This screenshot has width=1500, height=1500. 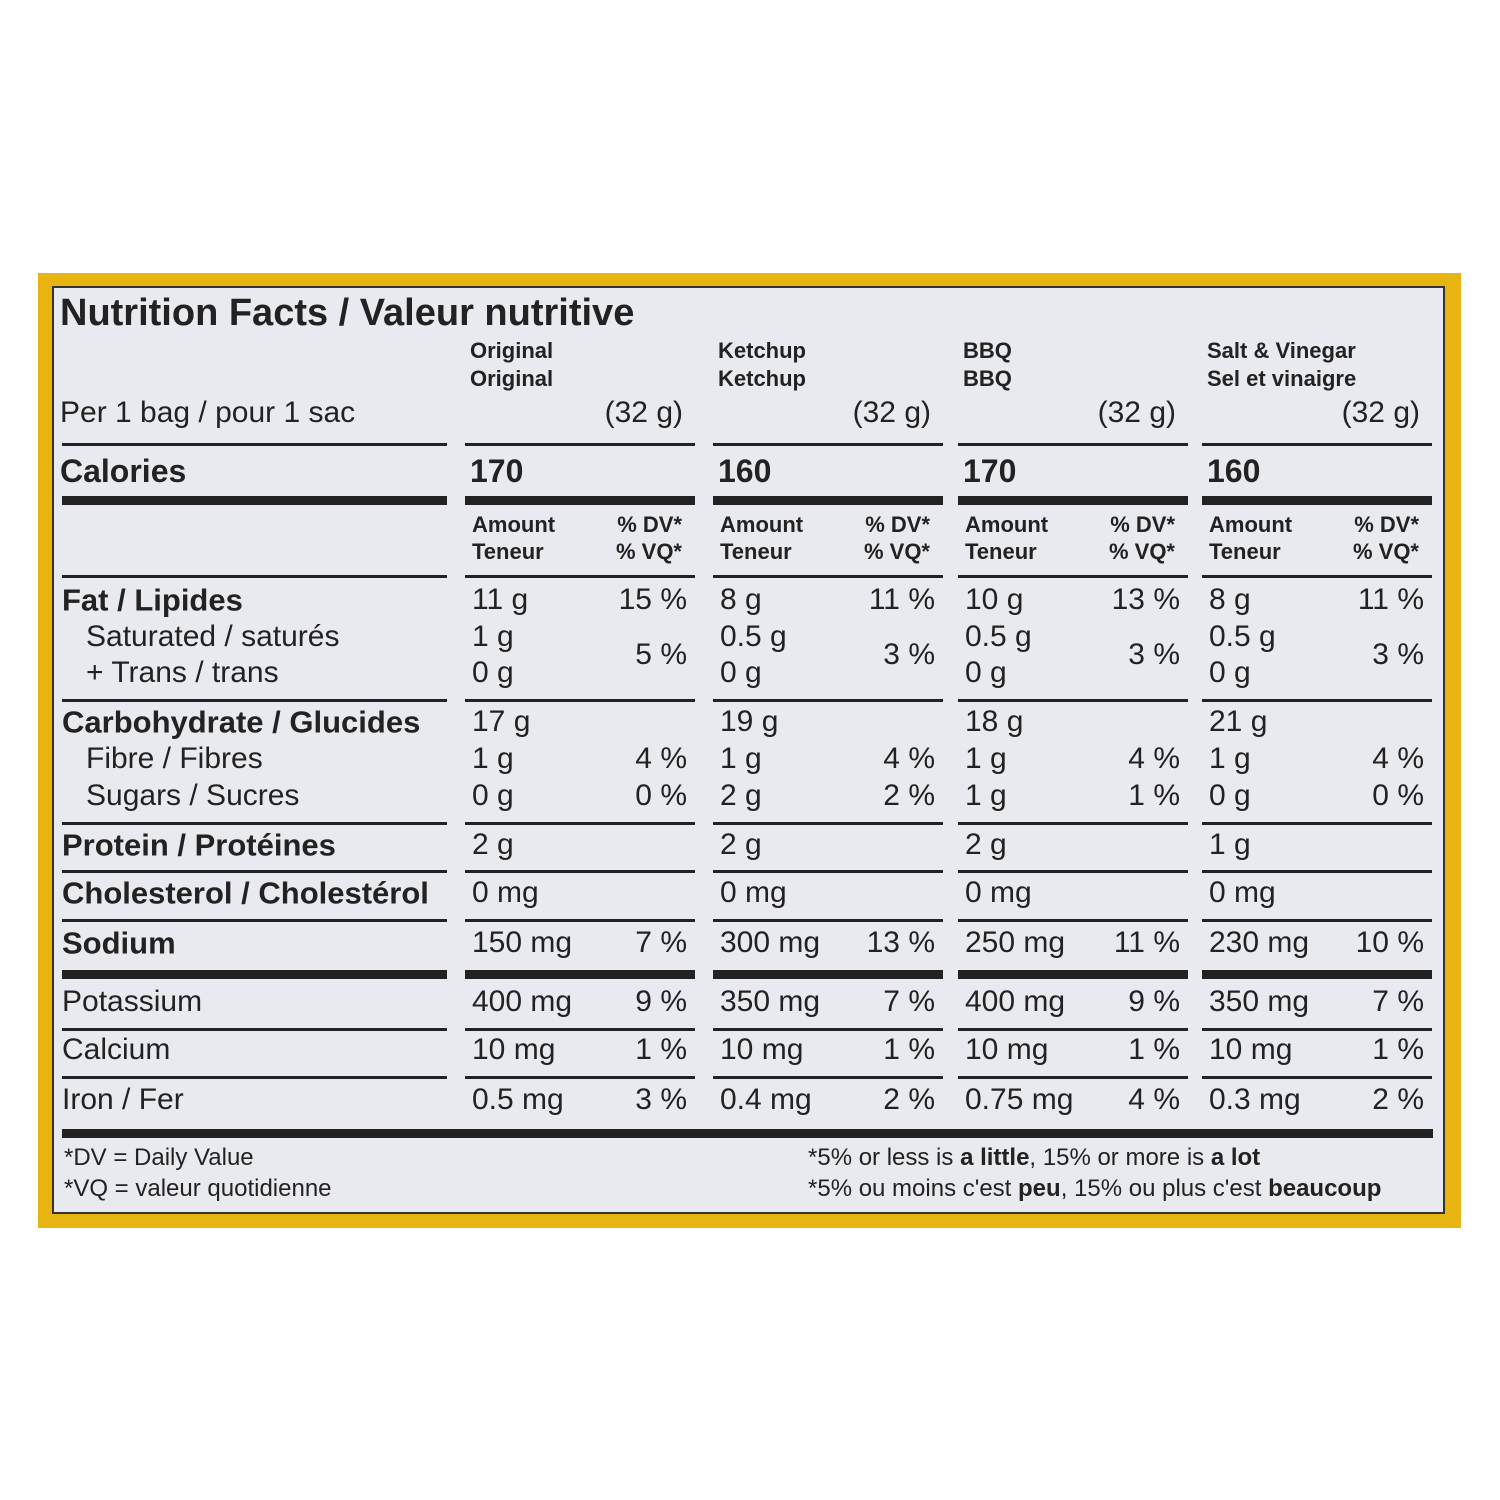 I want to click on nutrient-amount: 0.3 mg, so click(x=1255, y=1099).